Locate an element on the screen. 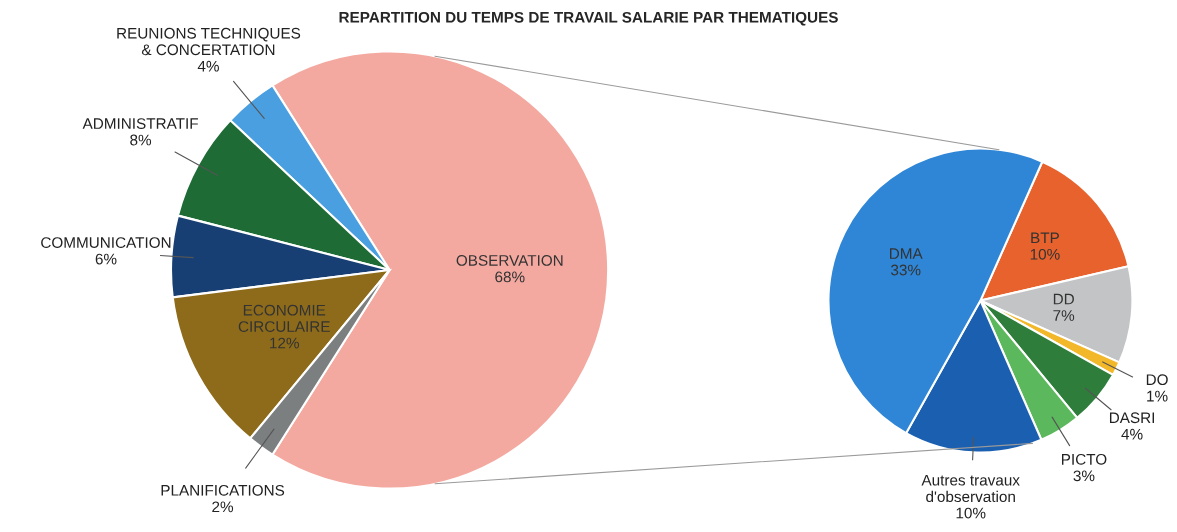 The image size is (1177, 532). data-label: 1% is located at coordinates (1157, 396).